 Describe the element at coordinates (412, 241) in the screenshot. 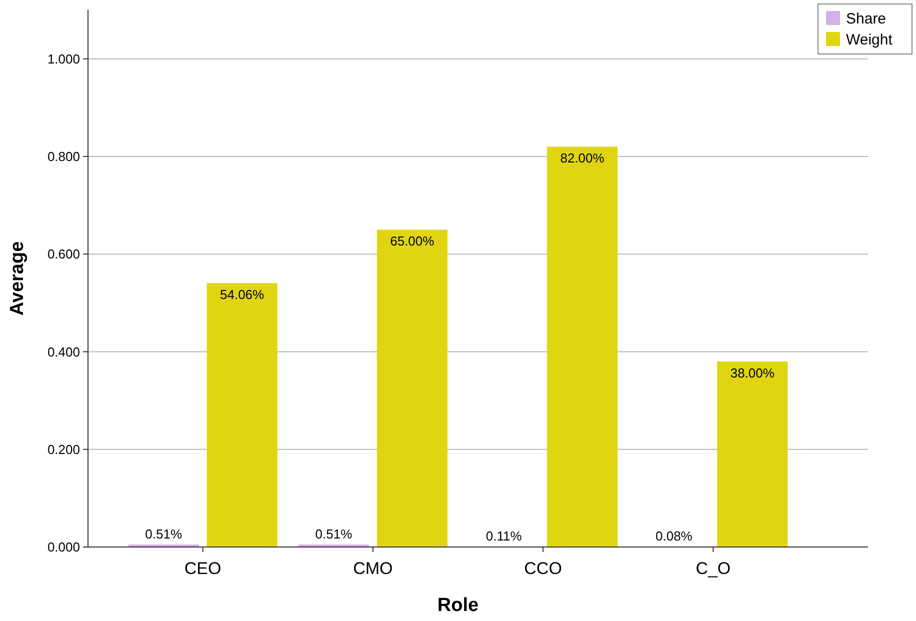

I see `data-label: 65.00%` at that location.